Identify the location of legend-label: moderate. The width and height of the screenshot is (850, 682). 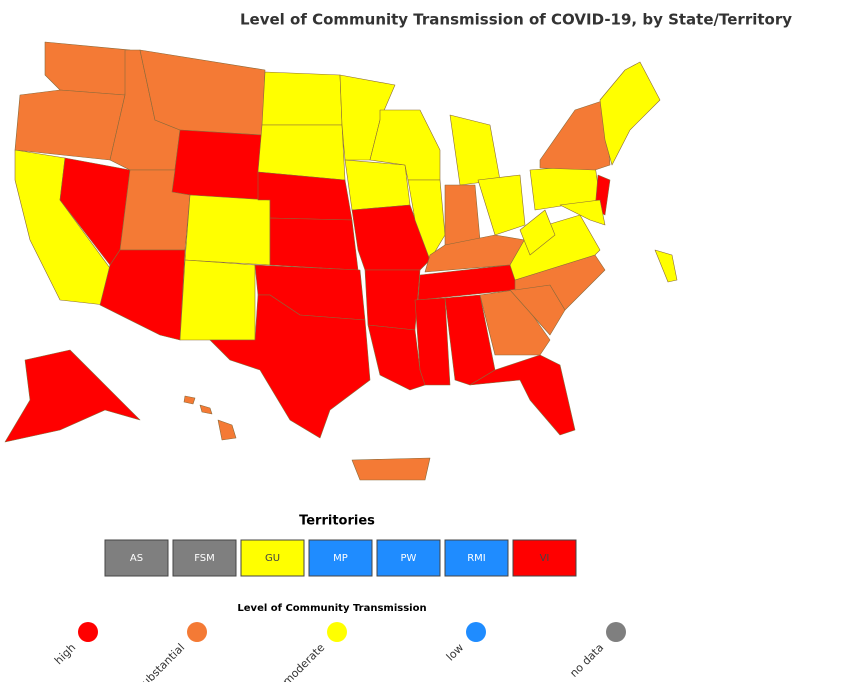
(303, 661).